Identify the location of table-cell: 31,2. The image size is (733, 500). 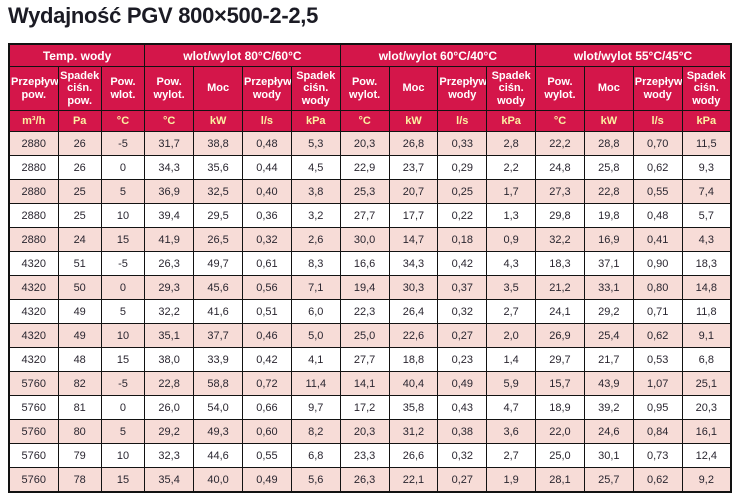
(413, 431).